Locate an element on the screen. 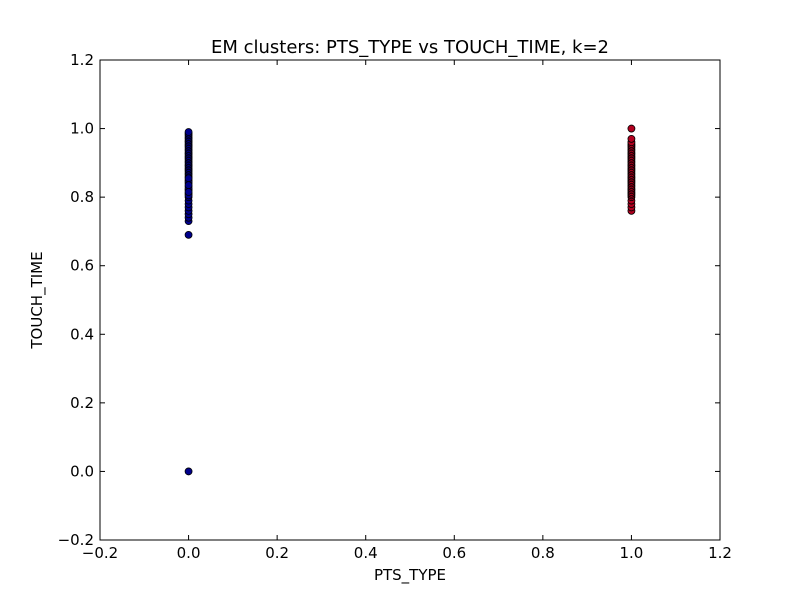  x-tick-label: 0.2 is located at coordinates (277, 553).